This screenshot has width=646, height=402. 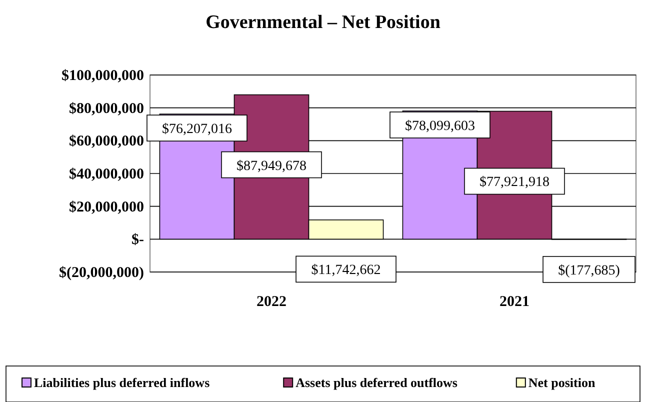 What do you see at coordinates (101, 273) in the screenshot?
I see `y-tick-label: $(20,000,000)` at bounding box center [101, 273].